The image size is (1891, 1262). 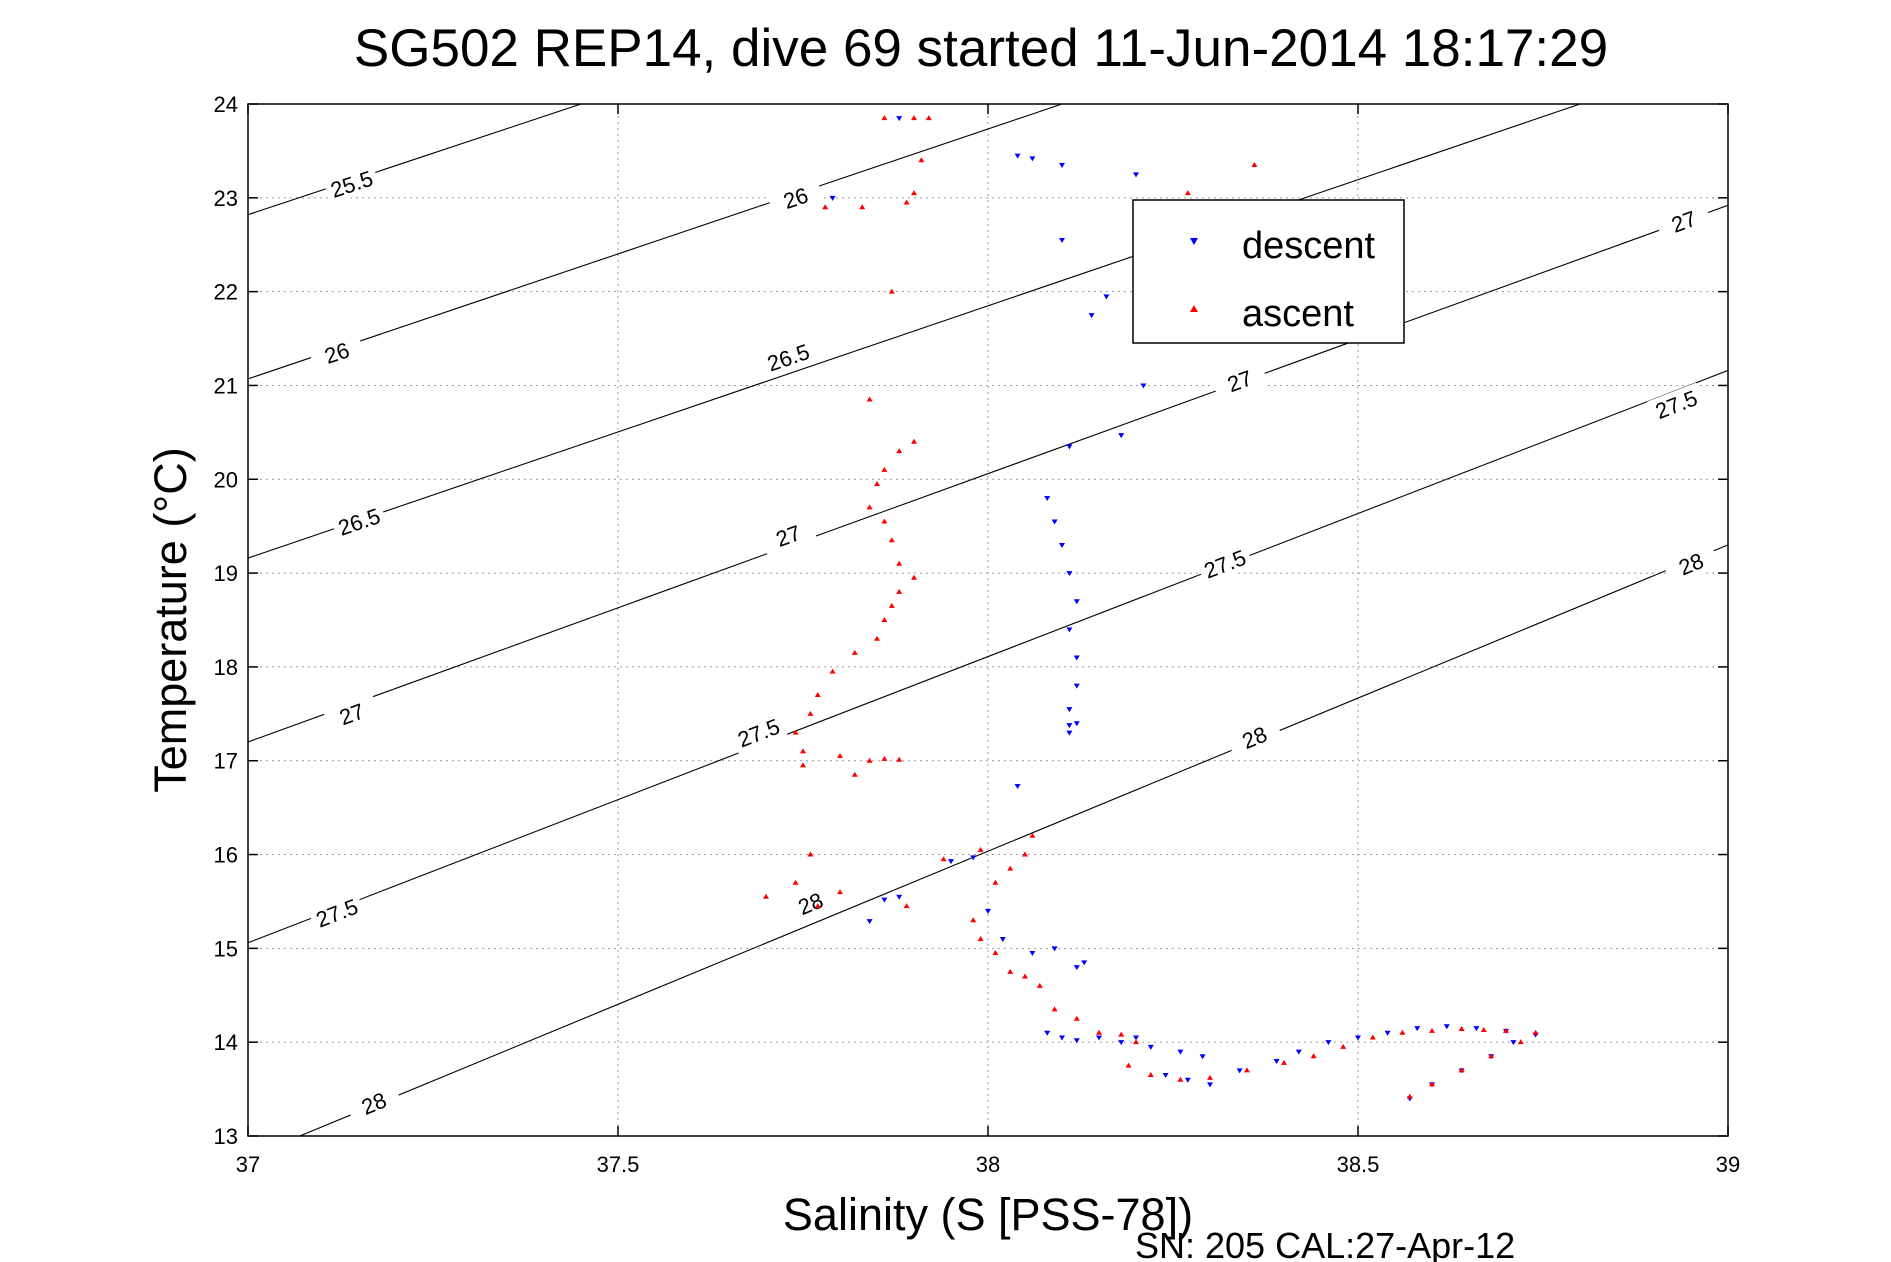 What do you see at coordinates (988, 1214) in the screenshot?
I see `x-axis-label: Salinity (S [PSS-78])` at bounding box center [988, 1214].